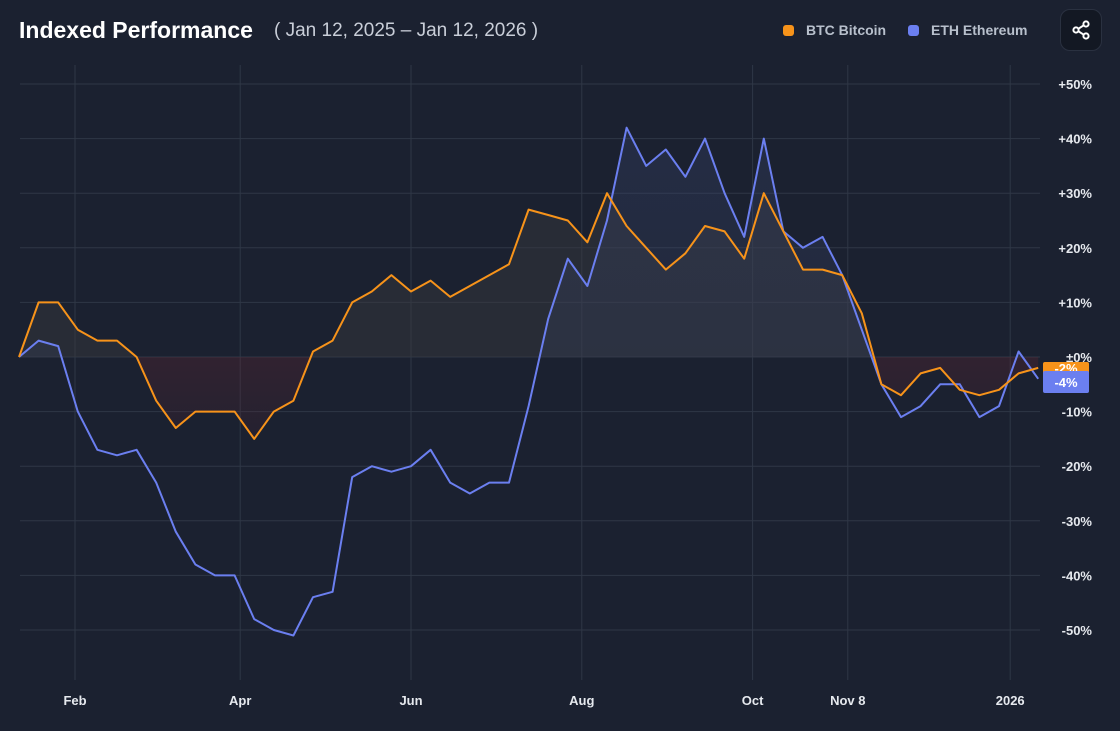 This screenshot has width=1120, height=731. I want to click on legend-item-eth: ETH Ethereum, so click(967, 30).